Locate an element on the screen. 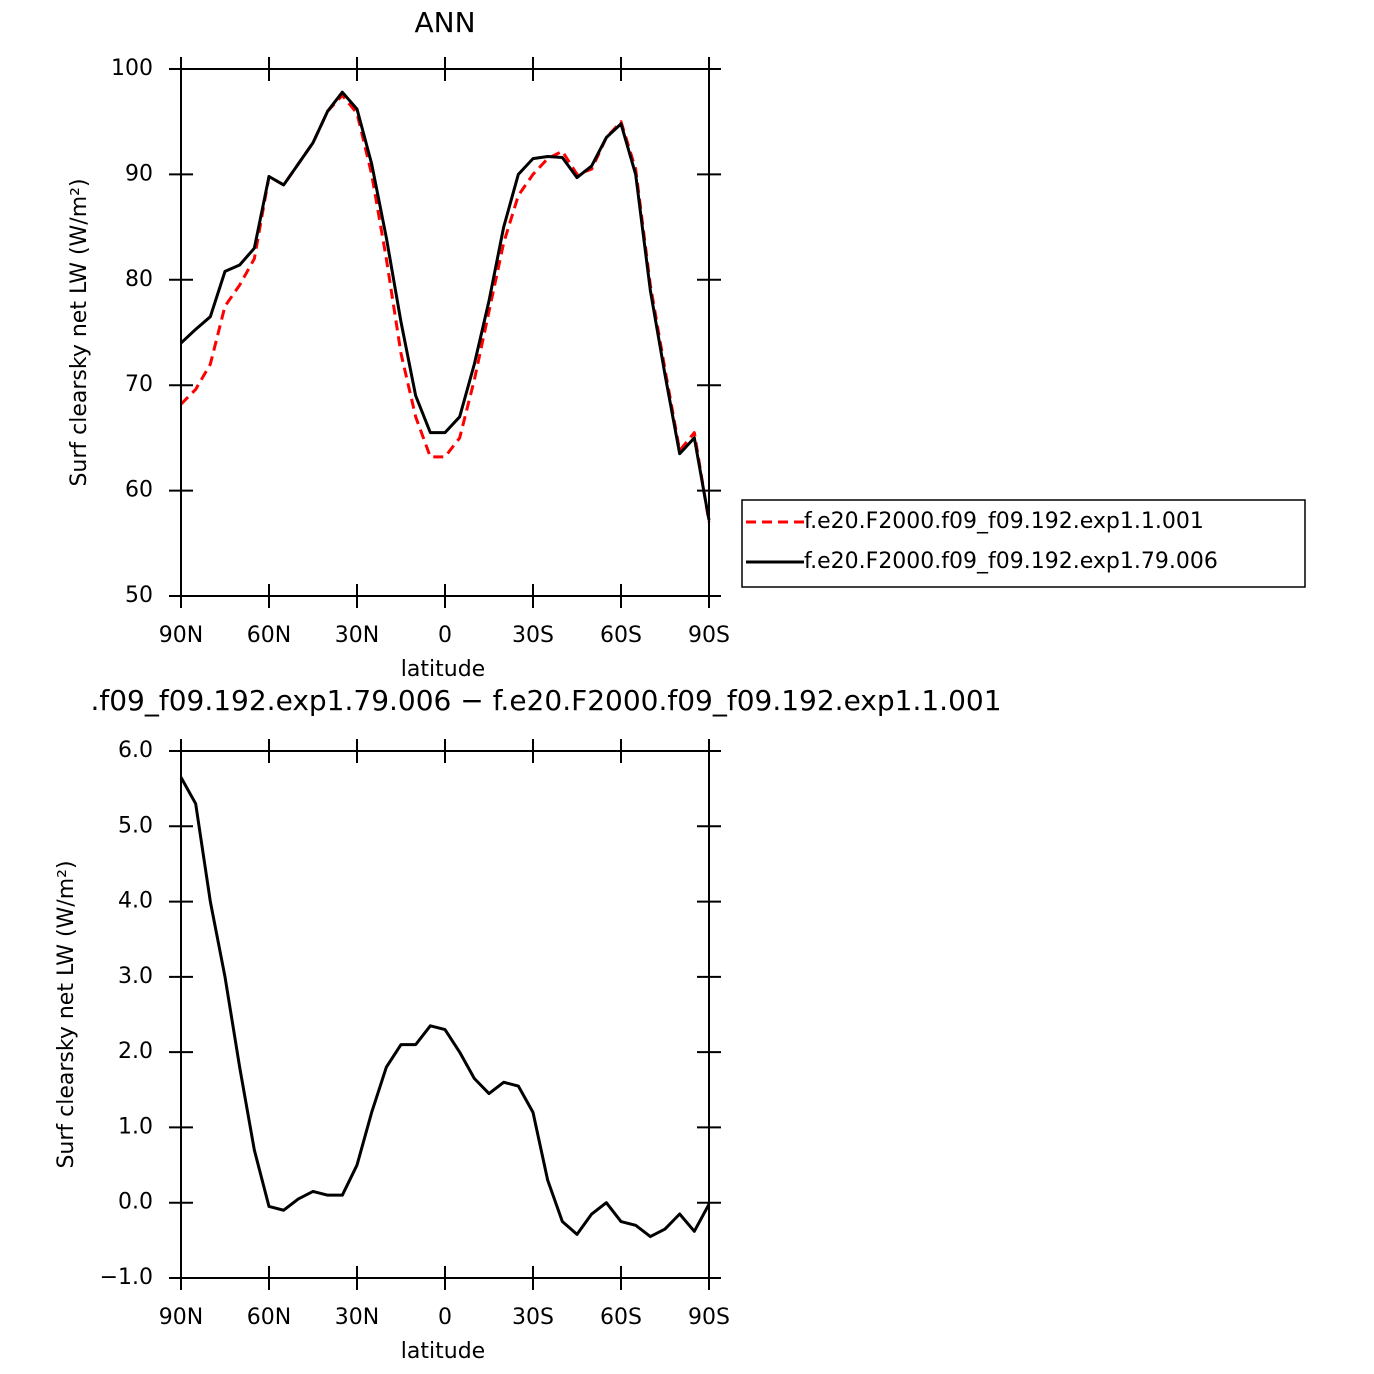  y-tick-label: 60 is located at coordinates (139, 490).